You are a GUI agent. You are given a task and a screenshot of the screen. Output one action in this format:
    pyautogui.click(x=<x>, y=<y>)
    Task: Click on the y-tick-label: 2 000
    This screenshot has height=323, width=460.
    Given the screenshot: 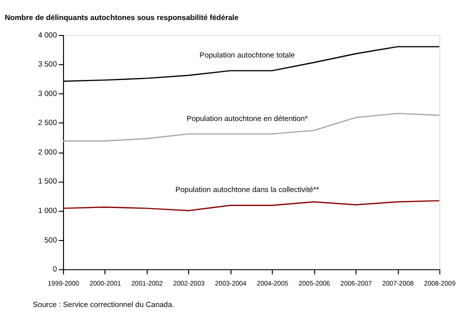 What is the action you would take?
    pyautogui.click(x=47, y=151)
    